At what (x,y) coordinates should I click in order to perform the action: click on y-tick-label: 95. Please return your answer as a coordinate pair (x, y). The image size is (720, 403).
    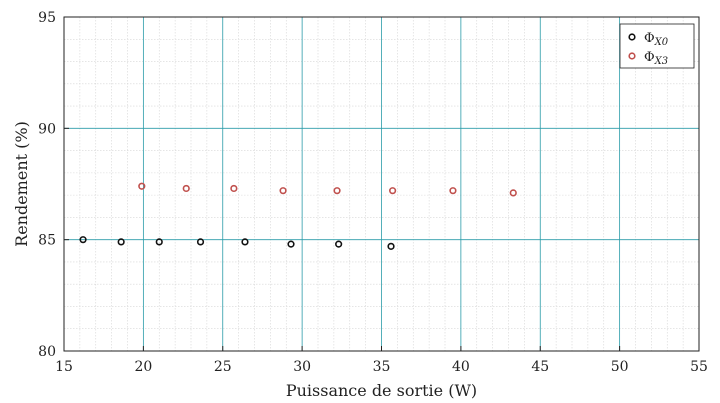
    Looking at the image, I should click on (47, 18).